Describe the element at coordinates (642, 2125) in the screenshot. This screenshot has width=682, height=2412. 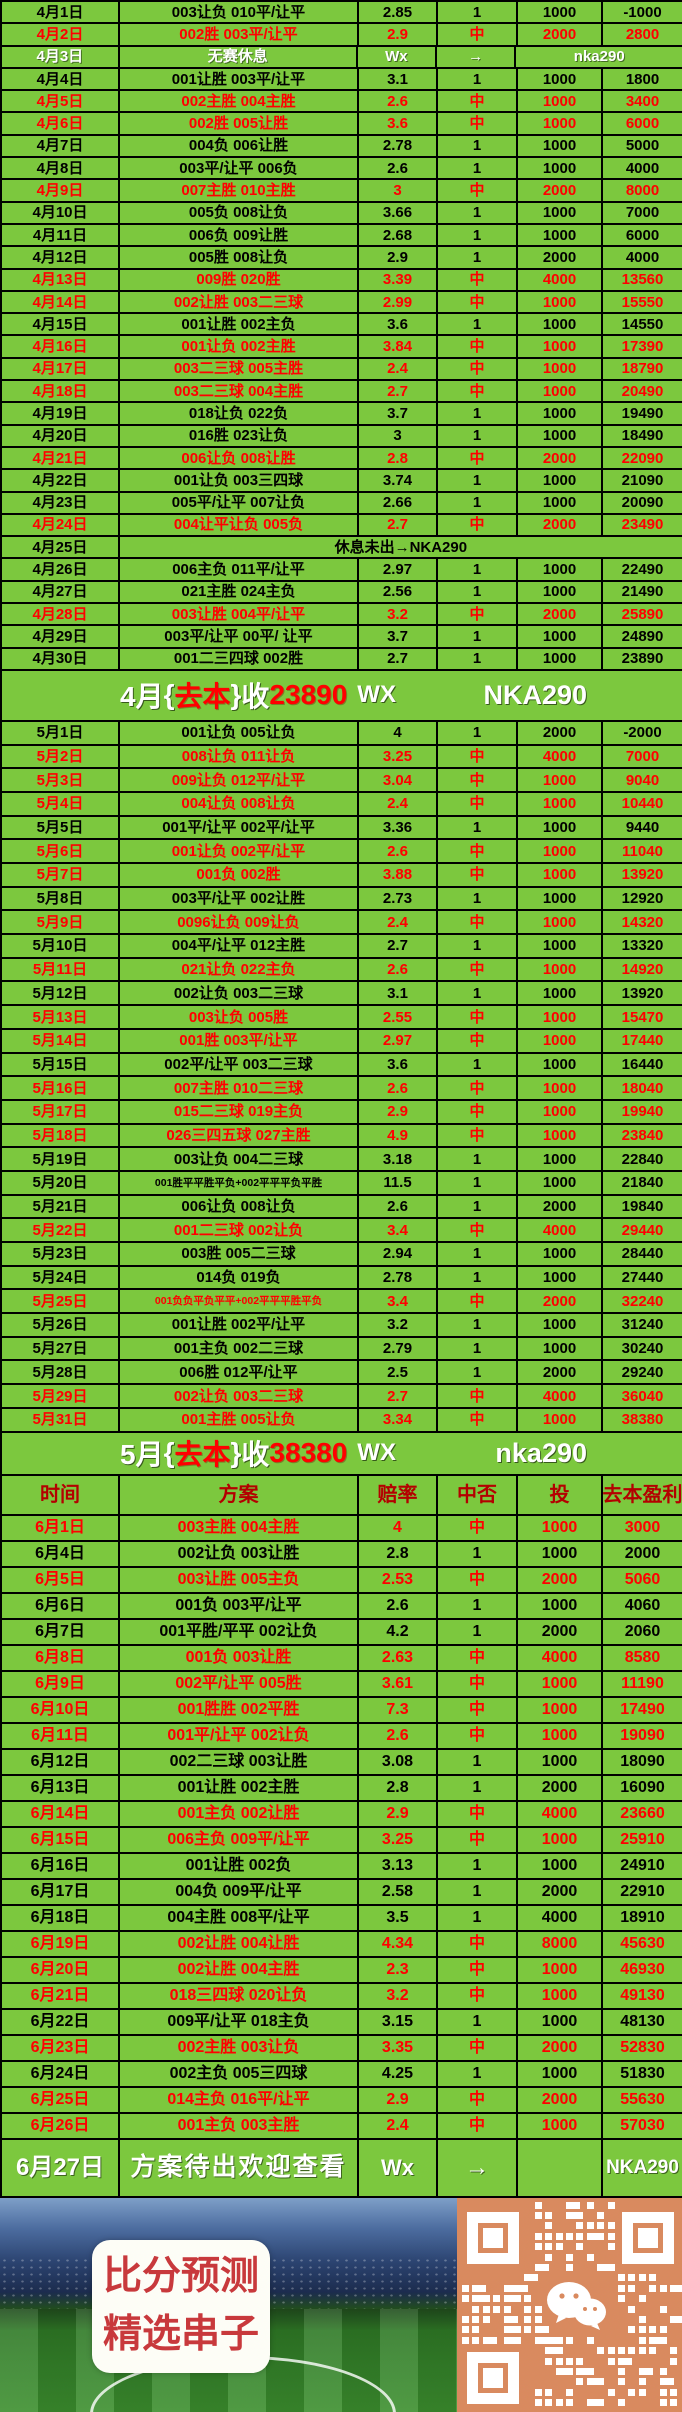
I see `profit-cell: 57030` at that location.